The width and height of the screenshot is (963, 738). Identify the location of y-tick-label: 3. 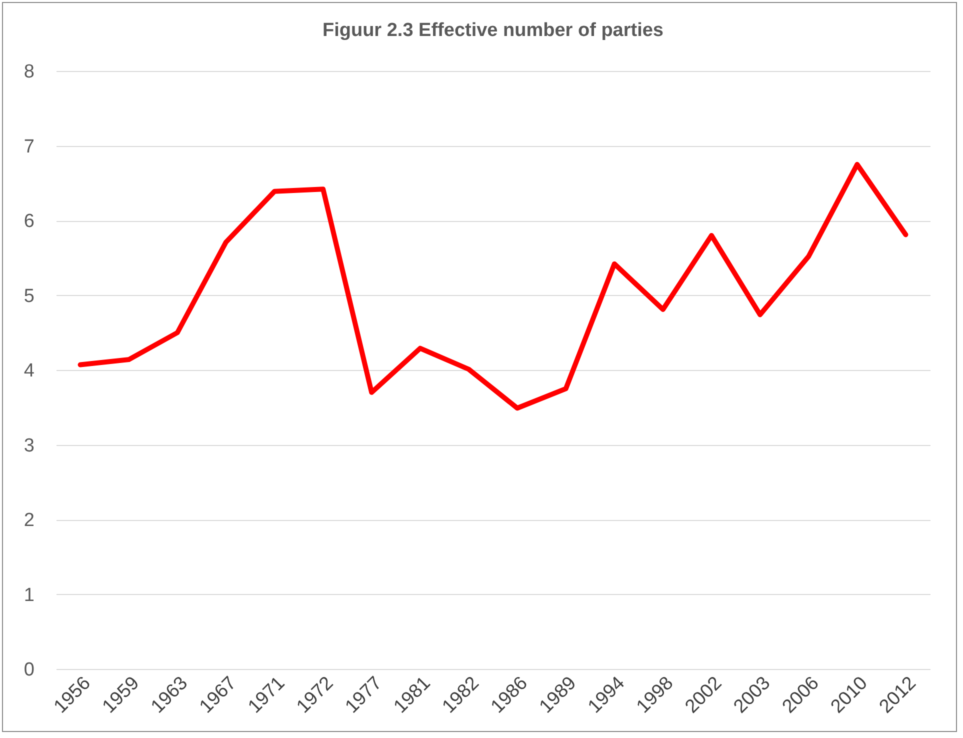
(29, 445).